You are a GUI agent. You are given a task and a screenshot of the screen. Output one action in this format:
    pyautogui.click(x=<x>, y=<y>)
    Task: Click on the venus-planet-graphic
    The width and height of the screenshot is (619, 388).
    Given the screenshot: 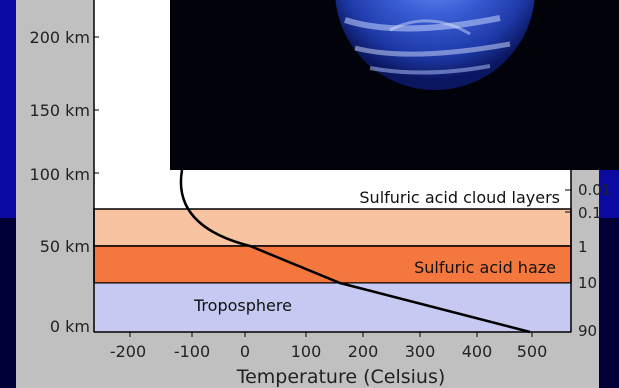 What is the action you would take?
    pyautogui.click(x=435, y=45)
    